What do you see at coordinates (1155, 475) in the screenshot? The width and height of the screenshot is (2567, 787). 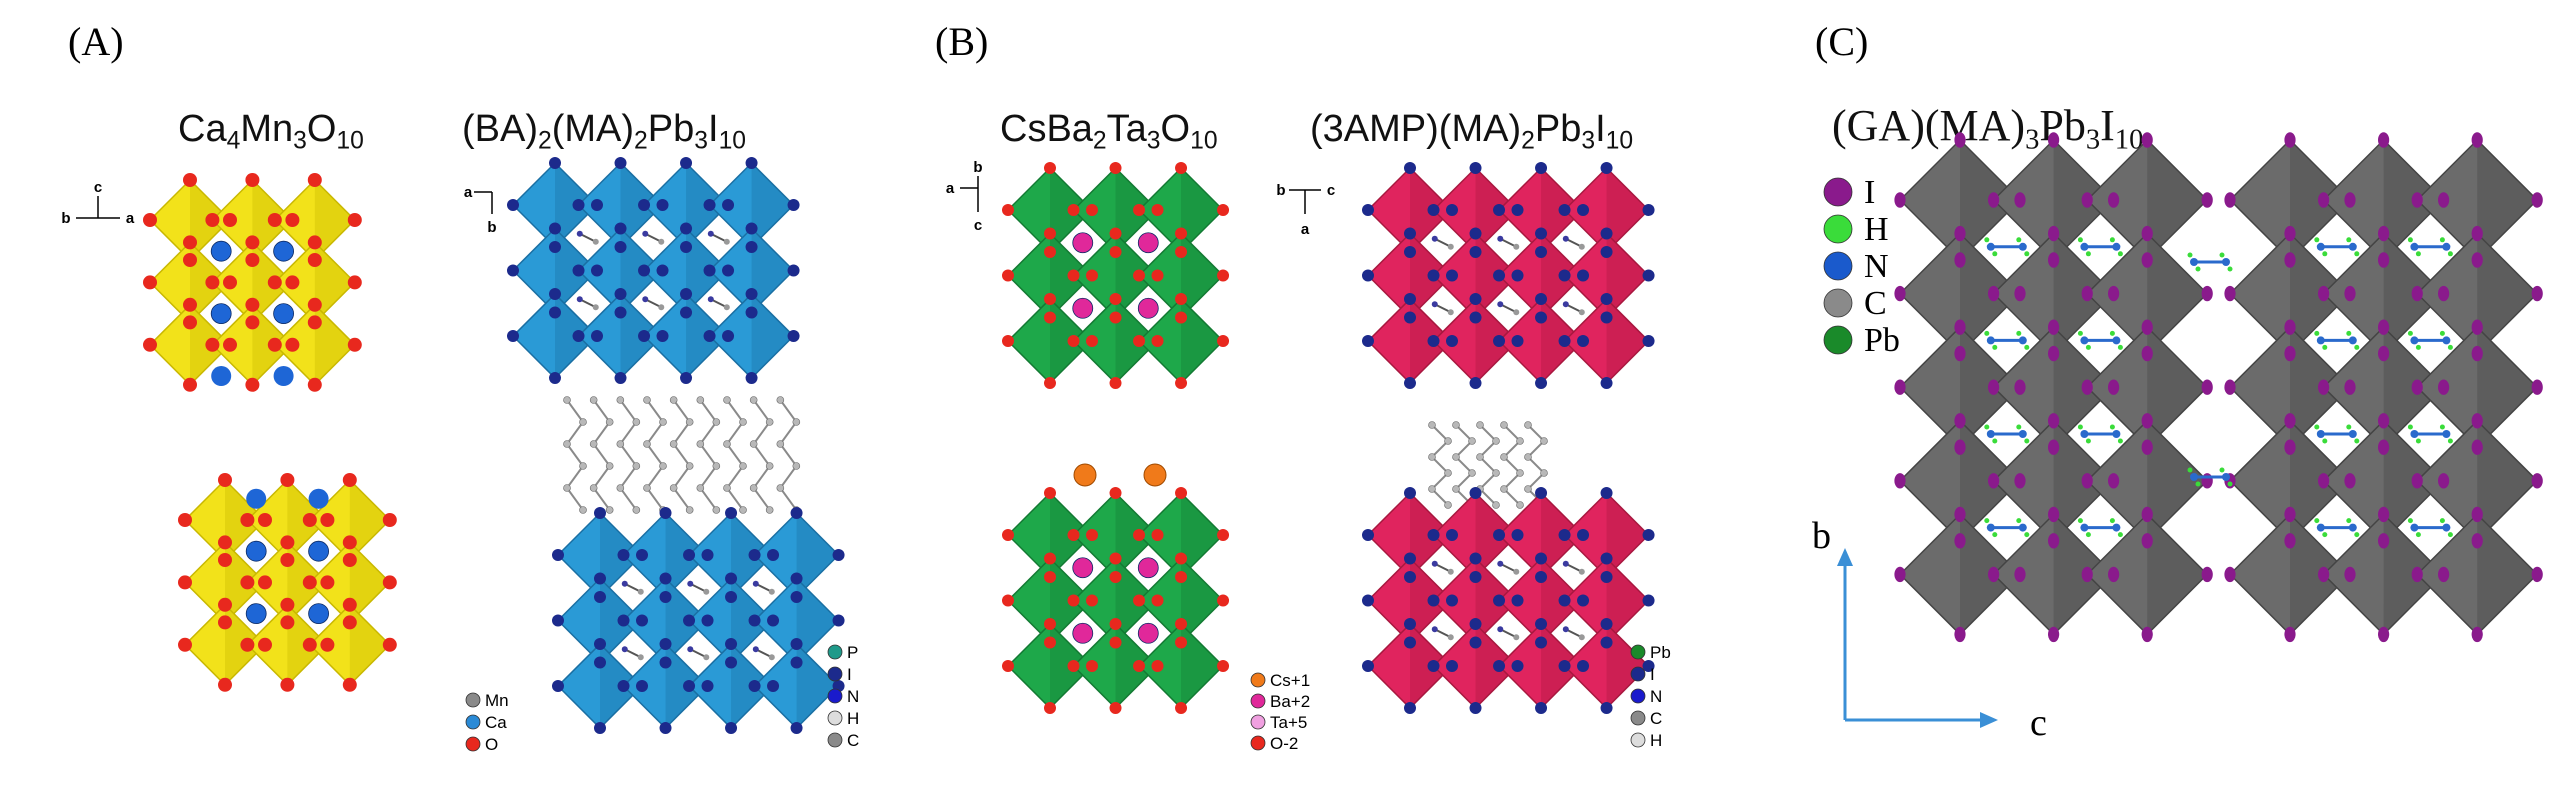 I see `spacer-cation` at bounding box center [1155, 475].